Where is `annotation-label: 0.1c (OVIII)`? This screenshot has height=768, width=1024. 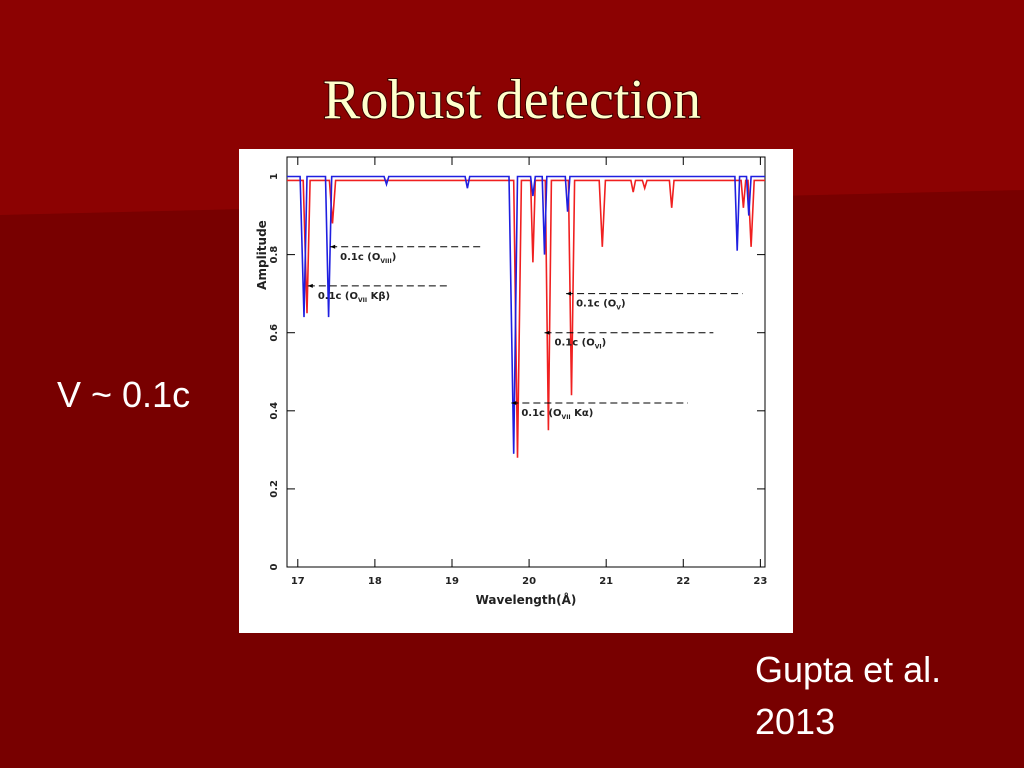
annotation-label: 0.1c (OVIII) is located at coordinates (368, 258).